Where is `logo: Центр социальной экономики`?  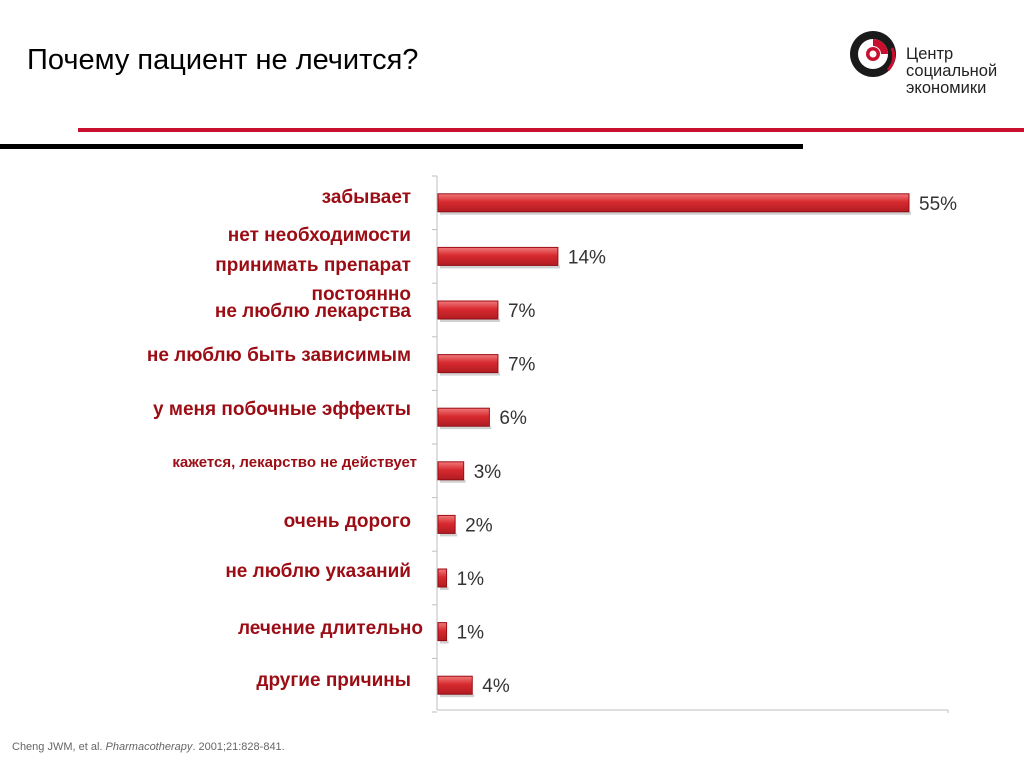 logo: Центр социальной экономики is located at coordinates (933, 66).